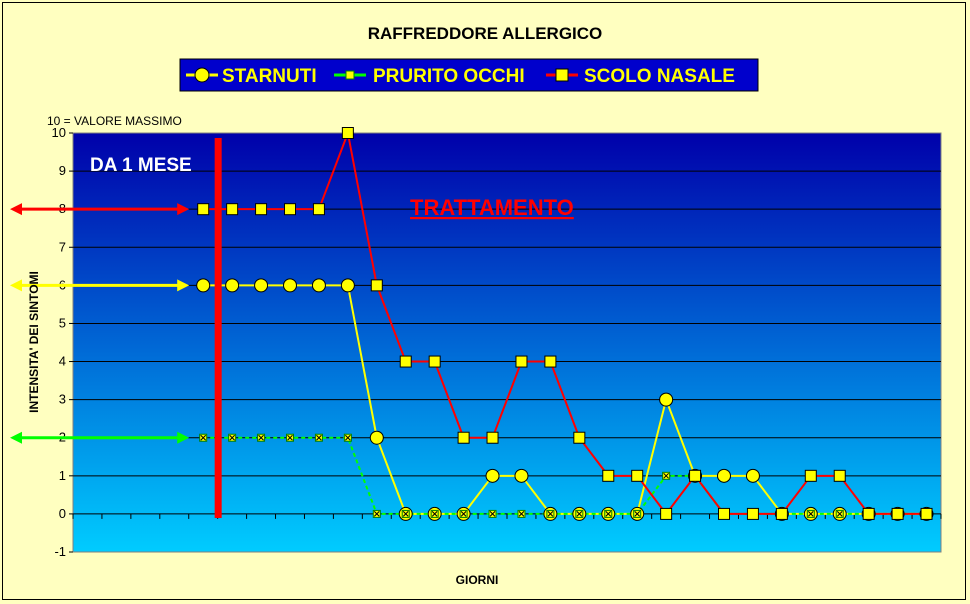 The image size is (970, 604). Describe the element at coordinates (62, 170) in the screenshot. I see `y-tick-label: 9` at that location.